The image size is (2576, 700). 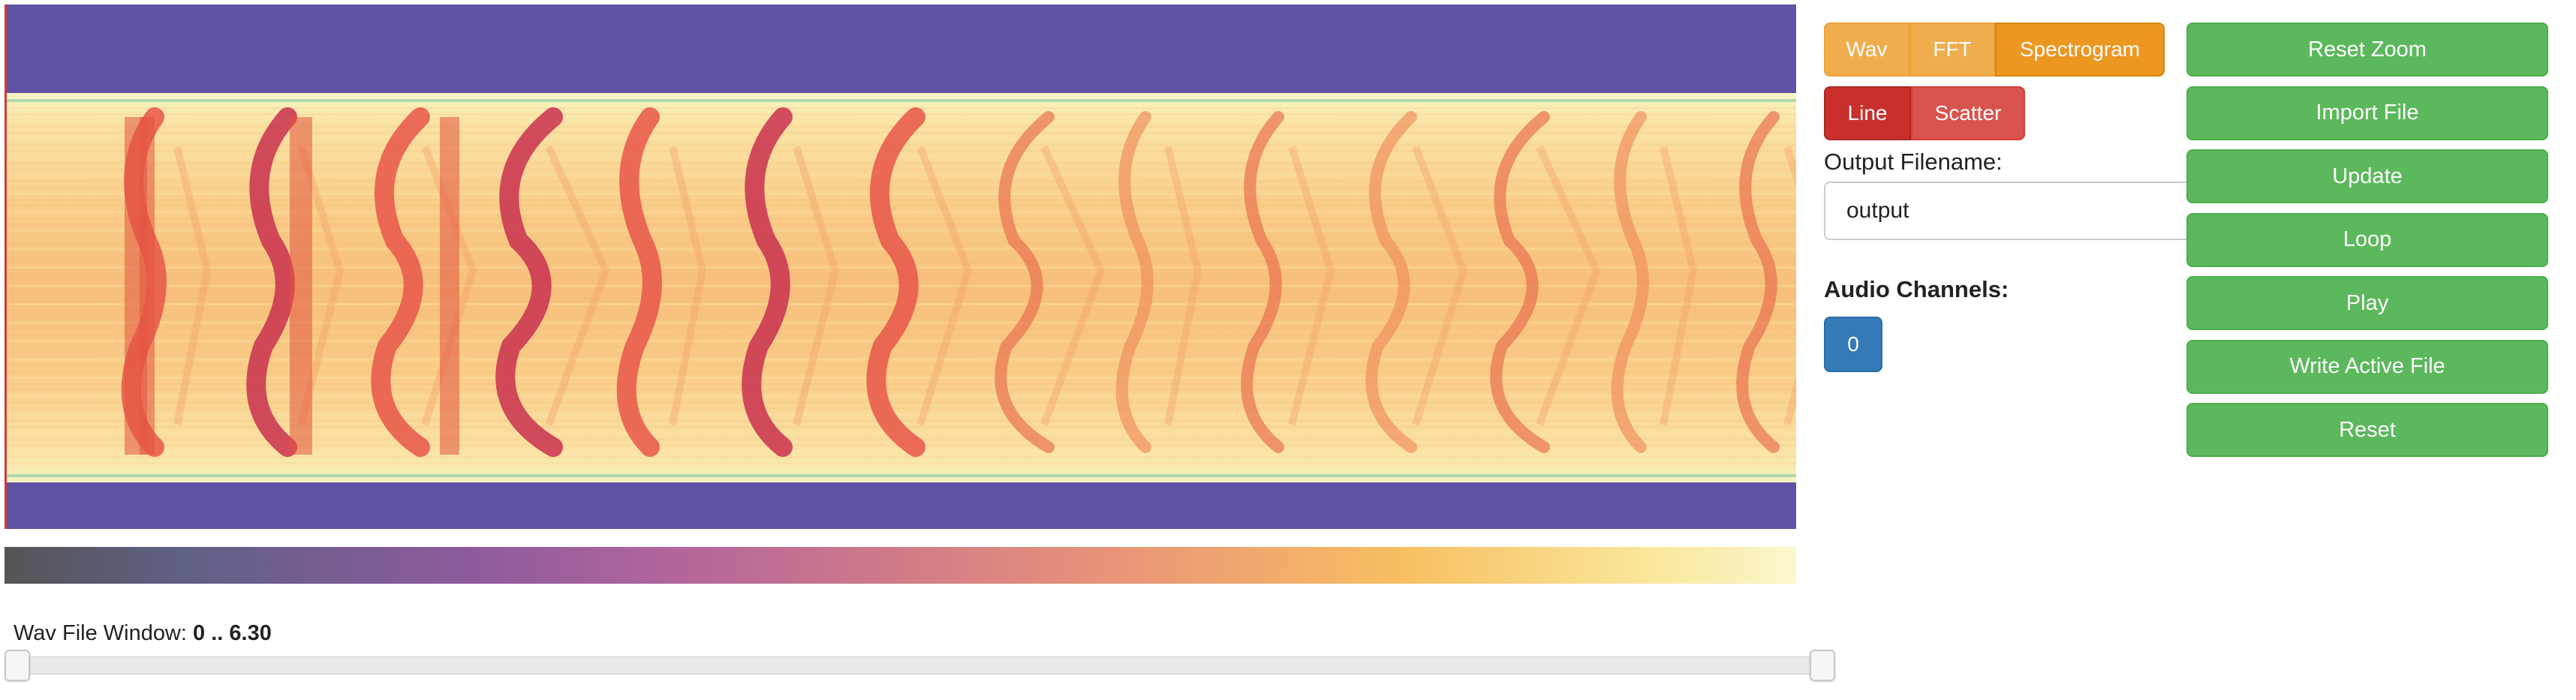 I want to click on wav-window-slider-track, so click(x=918, y=665).